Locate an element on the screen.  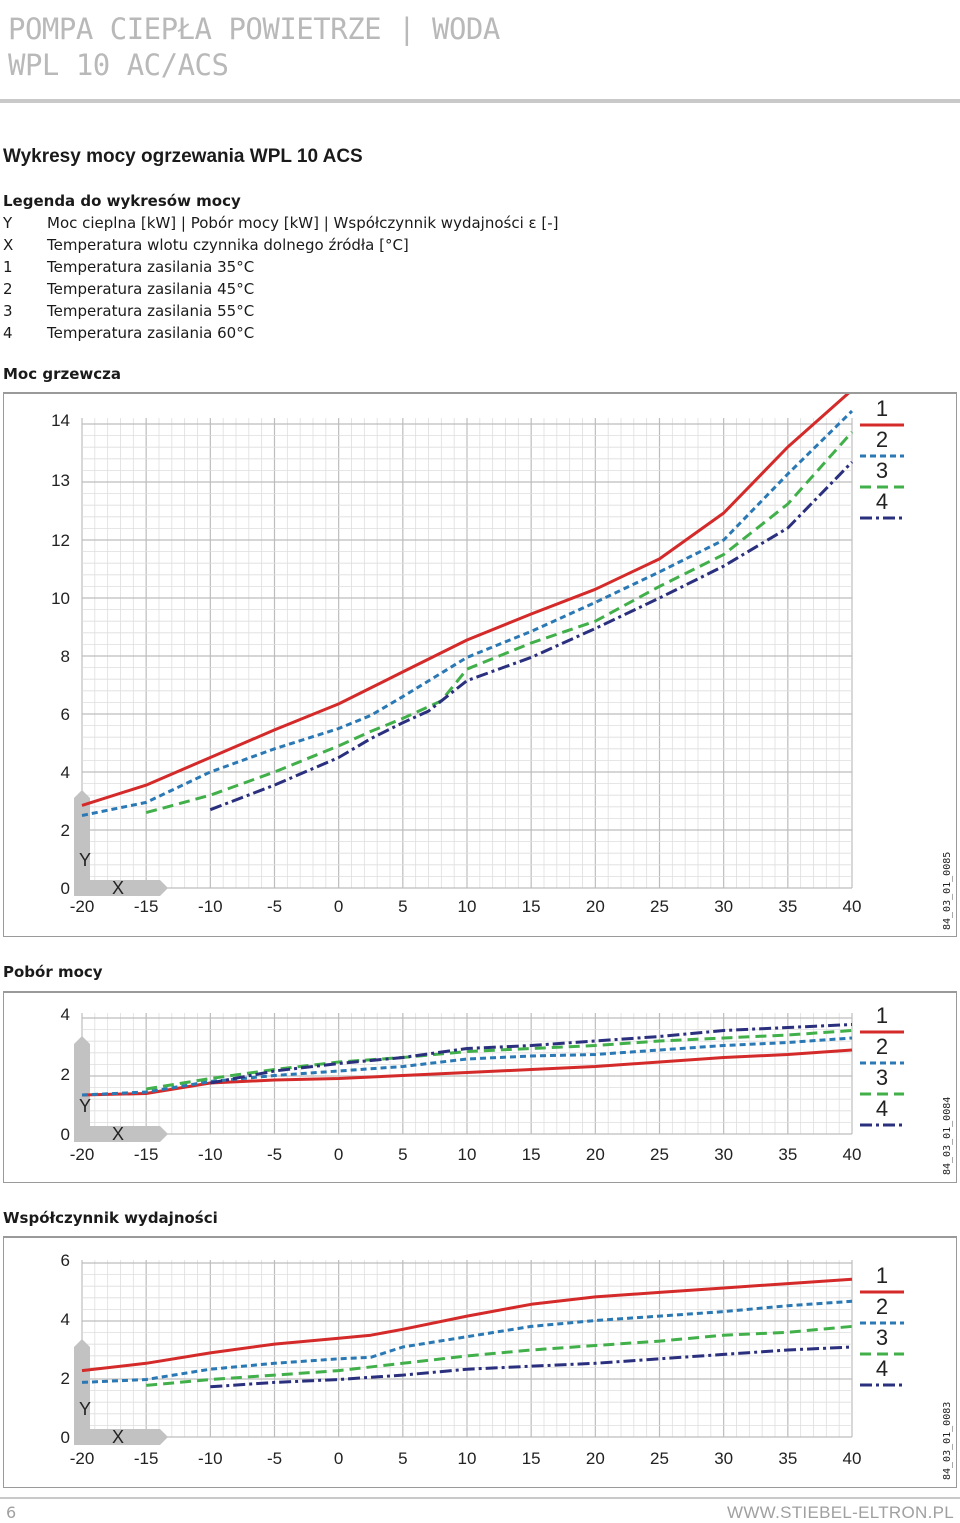
legend-row: 1 Temperatura zasilania 35°C is located at coordinates (128, 267).